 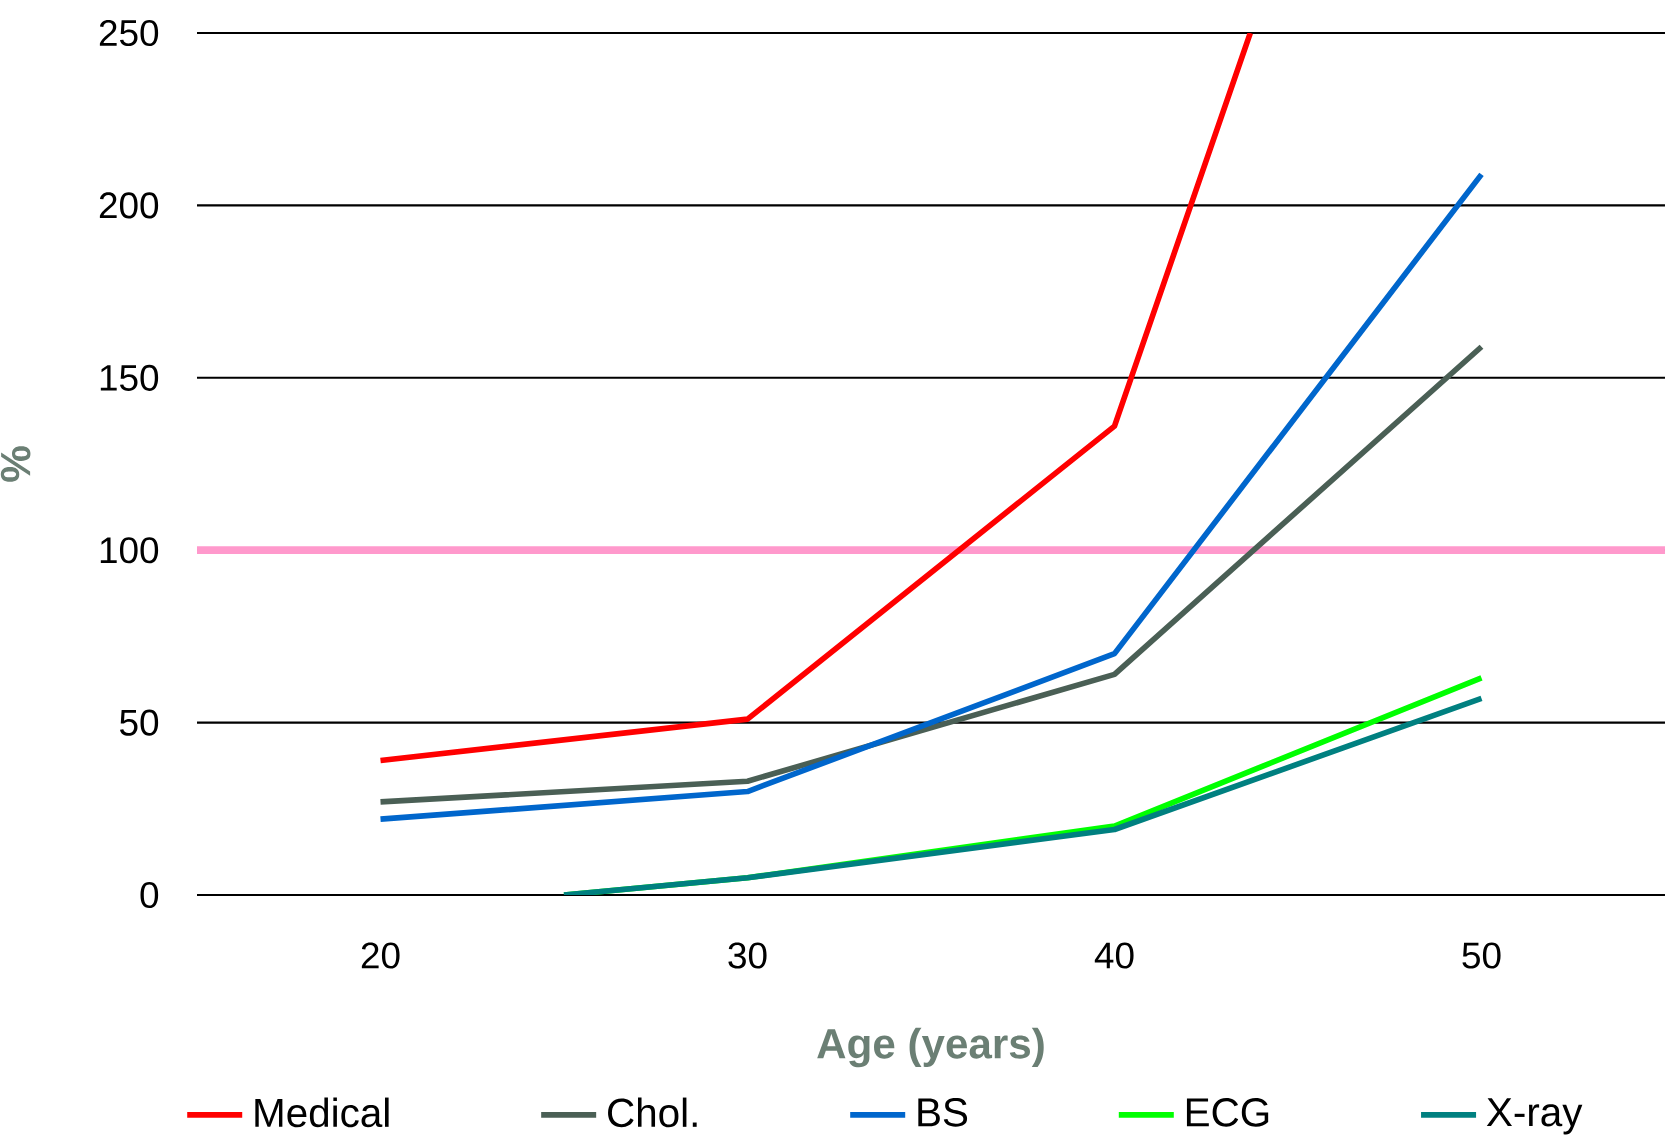 I want to click on legend-label: X-ray, so click(x=1534, y=1116).